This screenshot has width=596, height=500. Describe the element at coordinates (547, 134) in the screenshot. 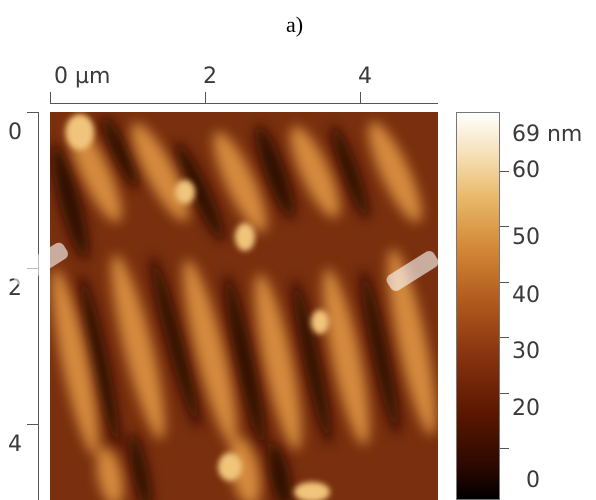

I see `cbar-label-69: 69 nm` at that location.